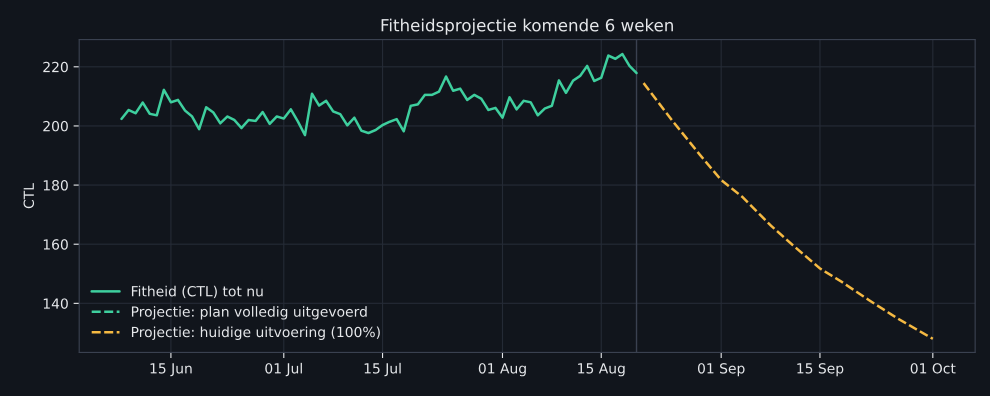 This screenshot has width=990, height=396. Describe the element at coordinates (820, 369) in the screenshot. I see `x-tick-label: 15 Sep` at that location.